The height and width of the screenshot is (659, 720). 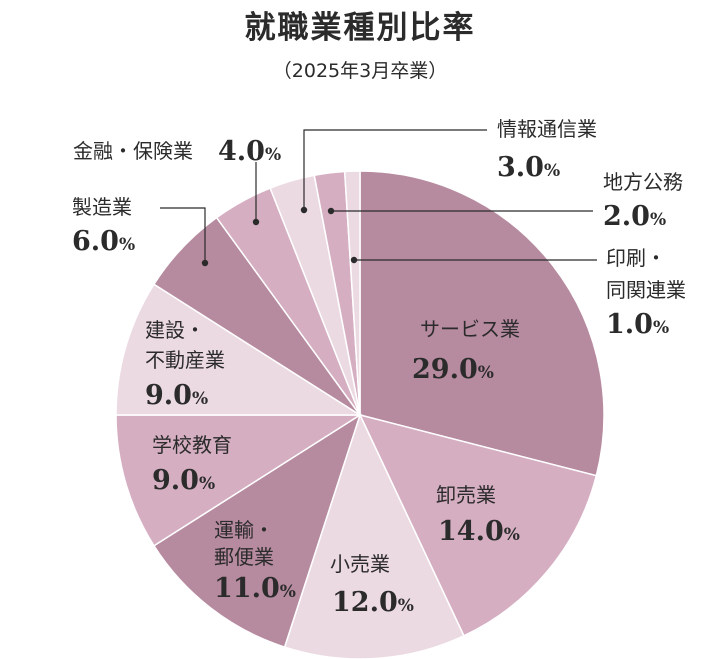 I want to click on slice-label: 金融・保険業, so click(x=133, y=151).